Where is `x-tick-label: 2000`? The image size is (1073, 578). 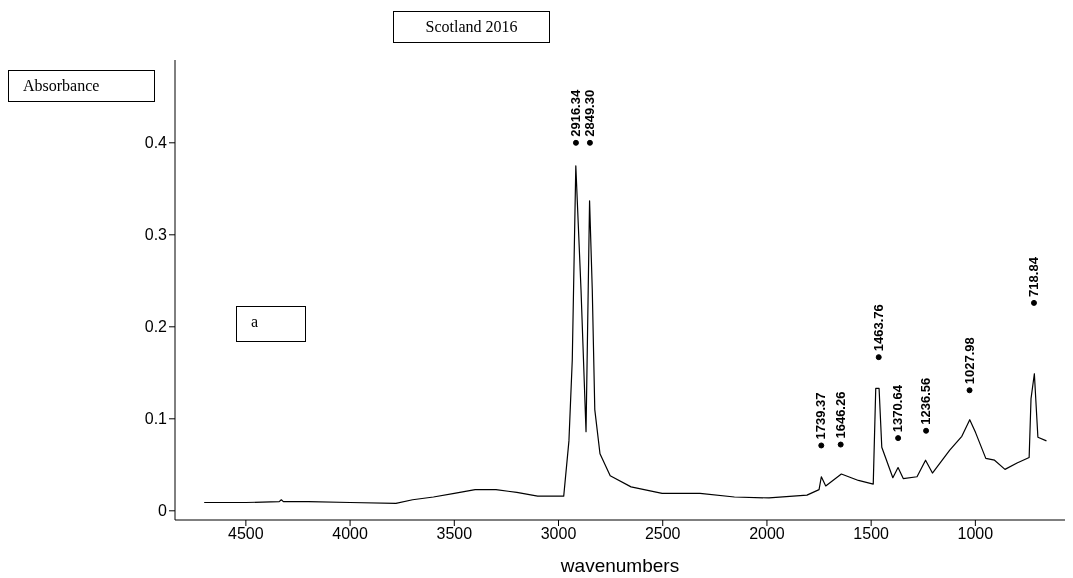 x-tick-label: 2000 is located at coordinates (767, 534).